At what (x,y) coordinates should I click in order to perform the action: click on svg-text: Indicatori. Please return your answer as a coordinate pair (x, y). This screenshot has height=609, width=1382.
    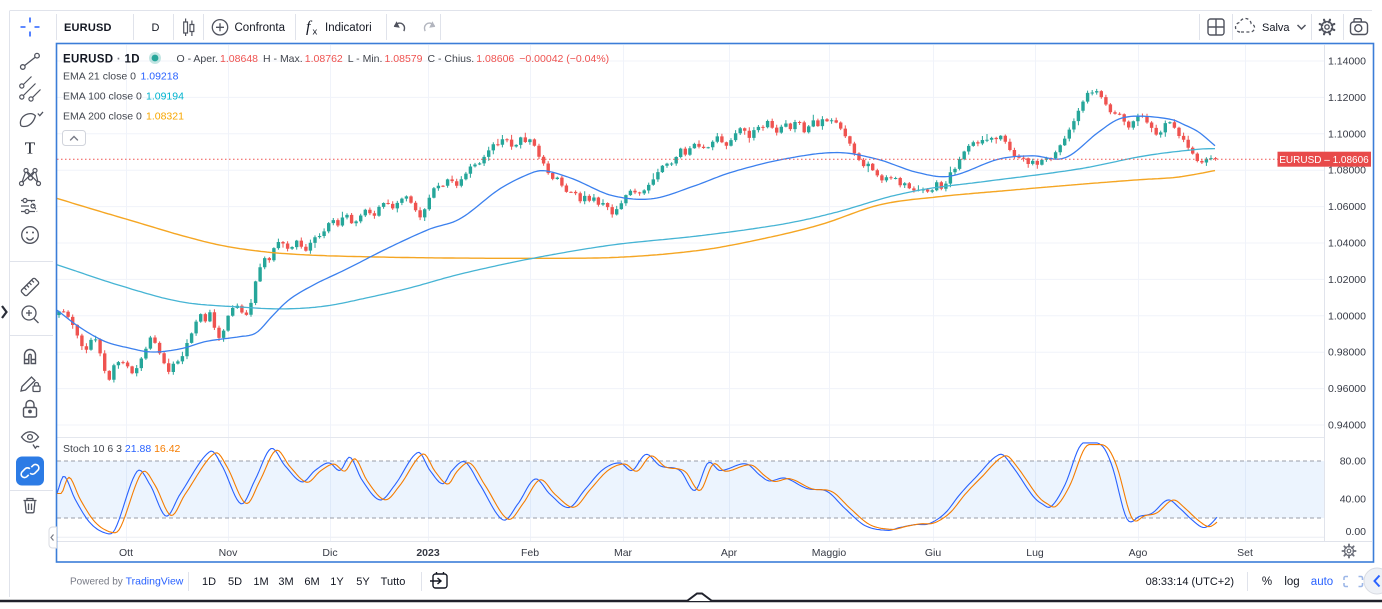
    Looking at the image, I should click on (348, 28).